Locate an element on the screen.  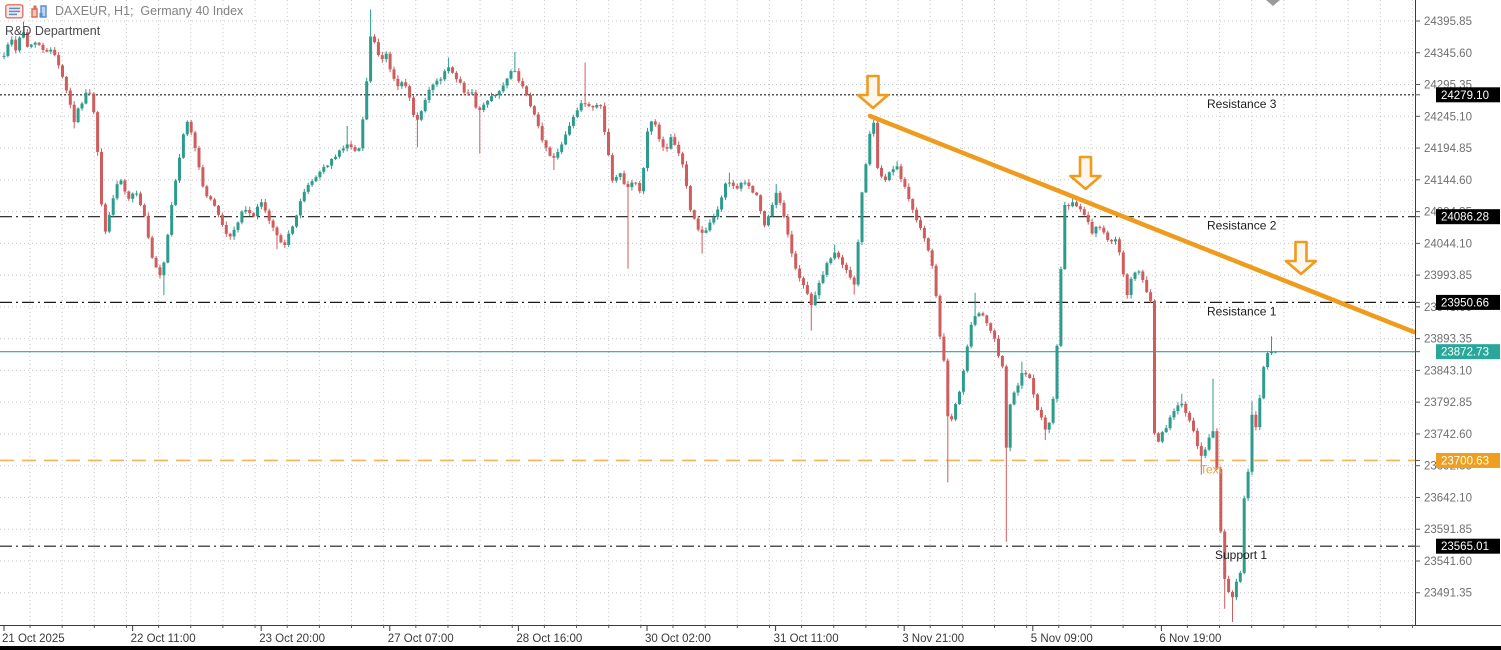
journal-icon is located at coordinates (14, 11).